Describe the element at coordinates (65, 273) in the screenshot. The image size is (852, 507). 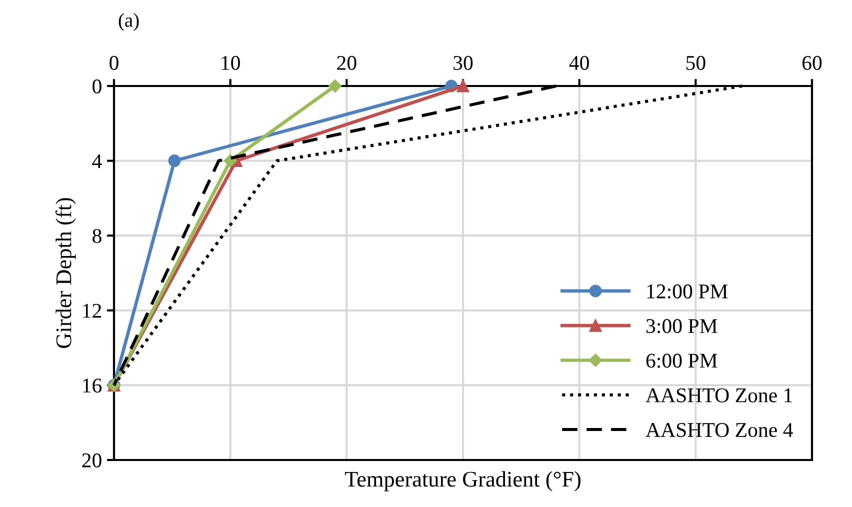
I see `y-axis-title: Girder Depth (ft)` at that location.